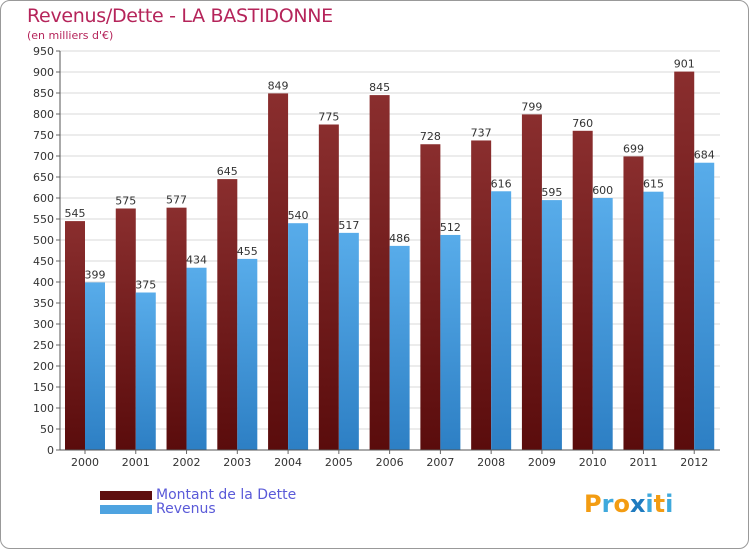 The image size is (750, 550). I want to click on legend-label-dette: Montant de la Dette, so click(226, 495).